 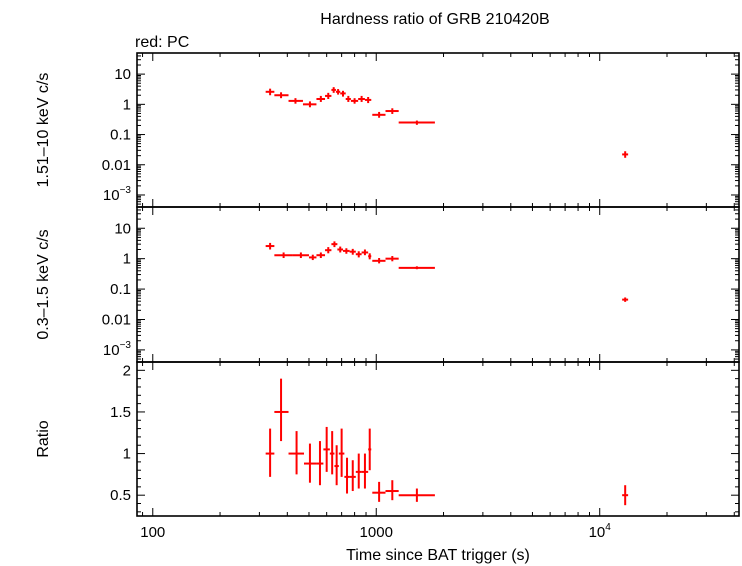 What do you see at coordinates (162, 42) in the screenshot?
I see `chart-subtitle: red: PC` at bounding box center [162, 42].